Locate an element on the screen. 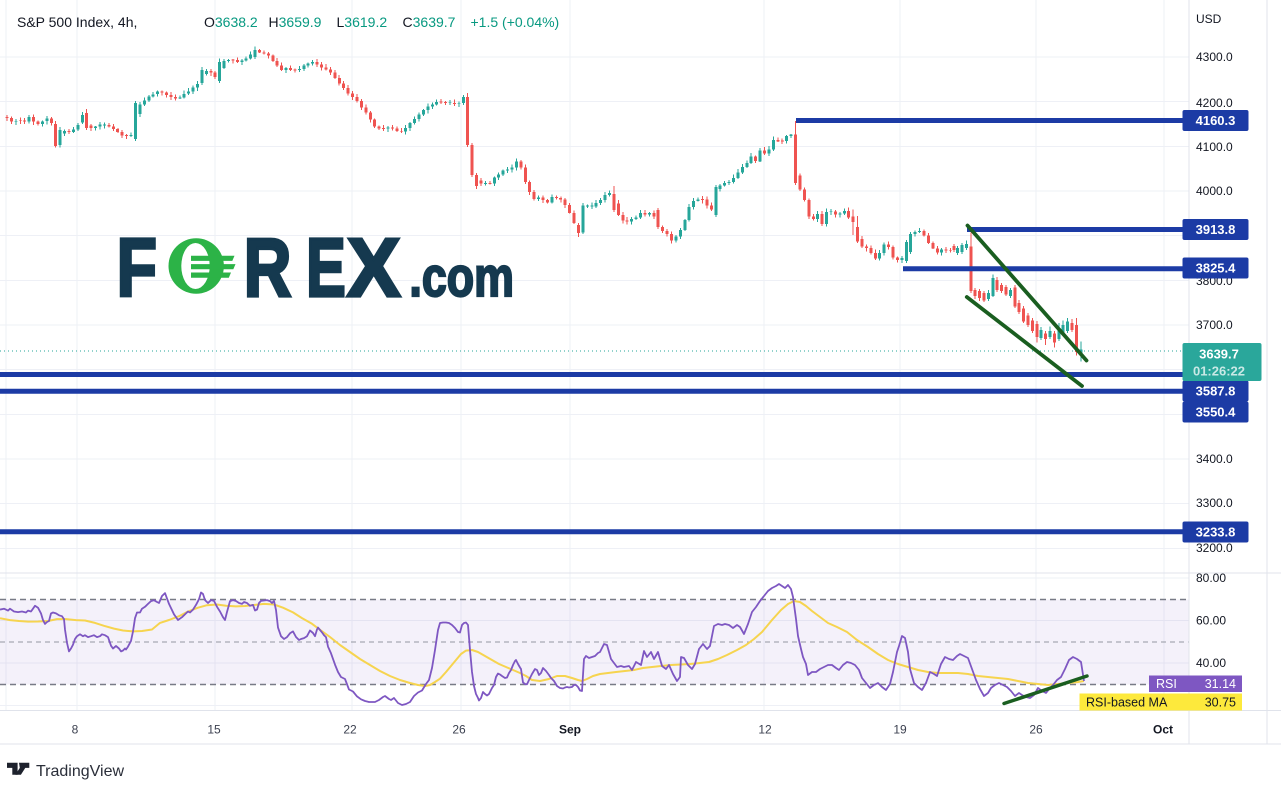  svg-text: USD is located at coordinates (1209, 19).